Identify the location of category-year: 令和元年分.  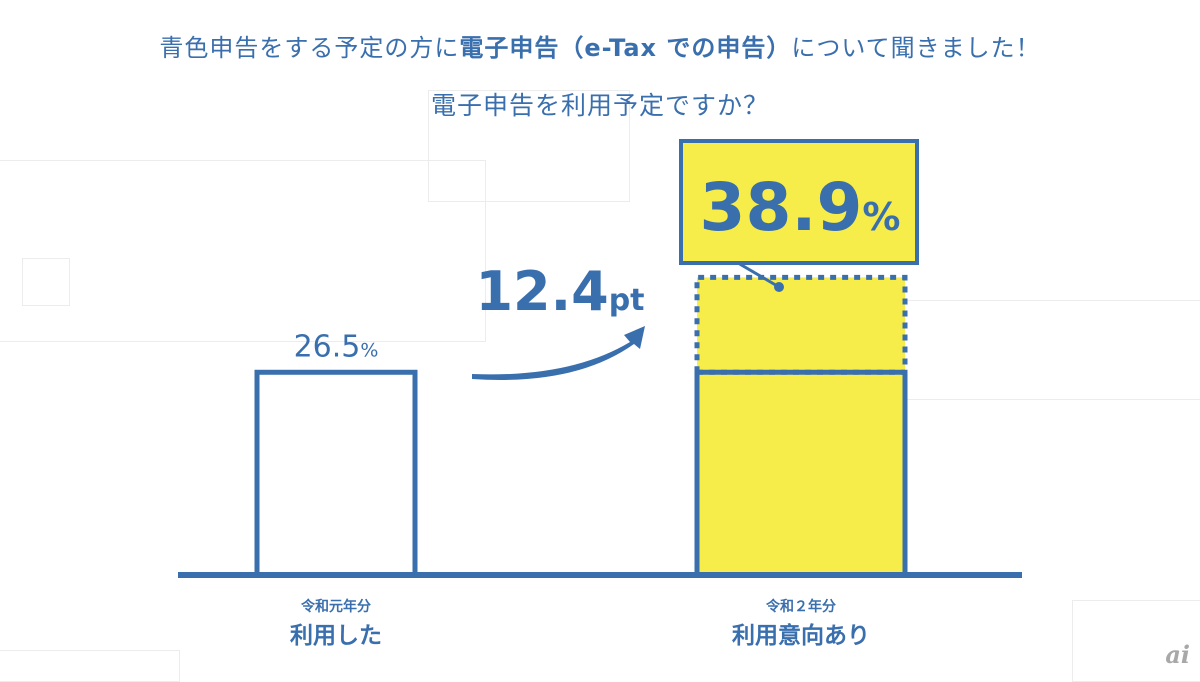
(336, 607).